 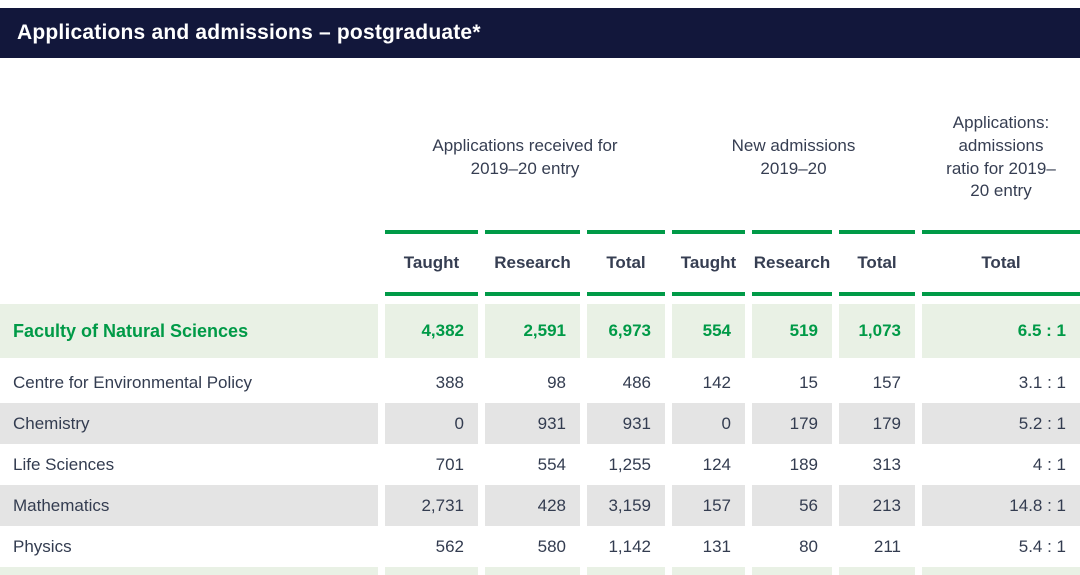 What do you see at coordinates (792, 505) in the screenshot?
I see `cell-adm-research: 56` at bounding box center [792, 505].